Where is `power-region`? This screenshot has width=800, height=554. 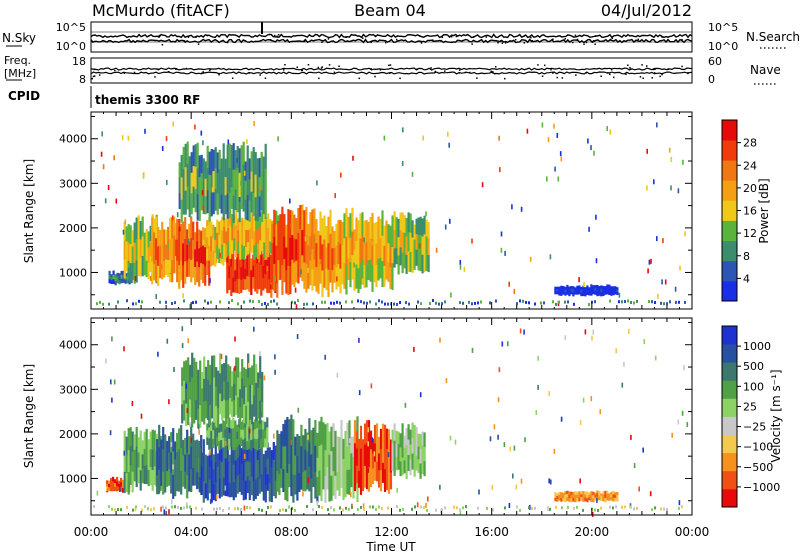
power-region is located at coordinates (327, 253).